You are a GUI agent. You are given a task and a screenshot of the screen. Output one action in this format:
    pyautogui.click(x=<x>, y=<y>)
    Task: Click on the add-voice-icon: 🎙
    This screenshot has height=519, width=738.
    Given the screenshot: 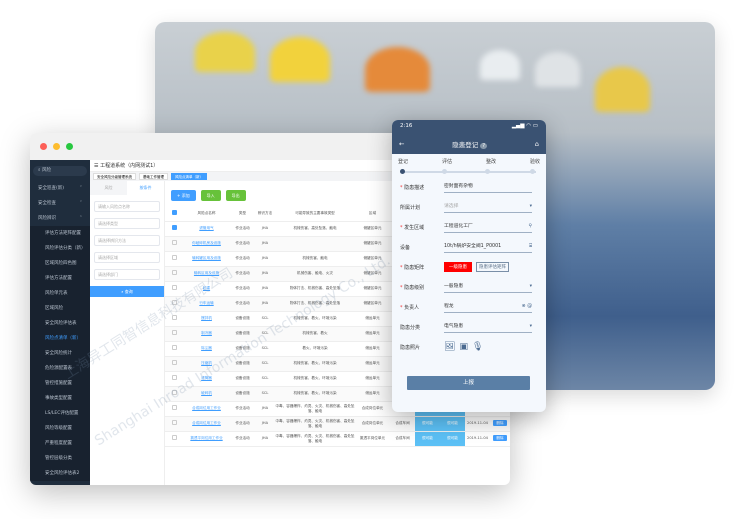 What is the action you would take?
    pyautogui.click(x=477, y=347)
    